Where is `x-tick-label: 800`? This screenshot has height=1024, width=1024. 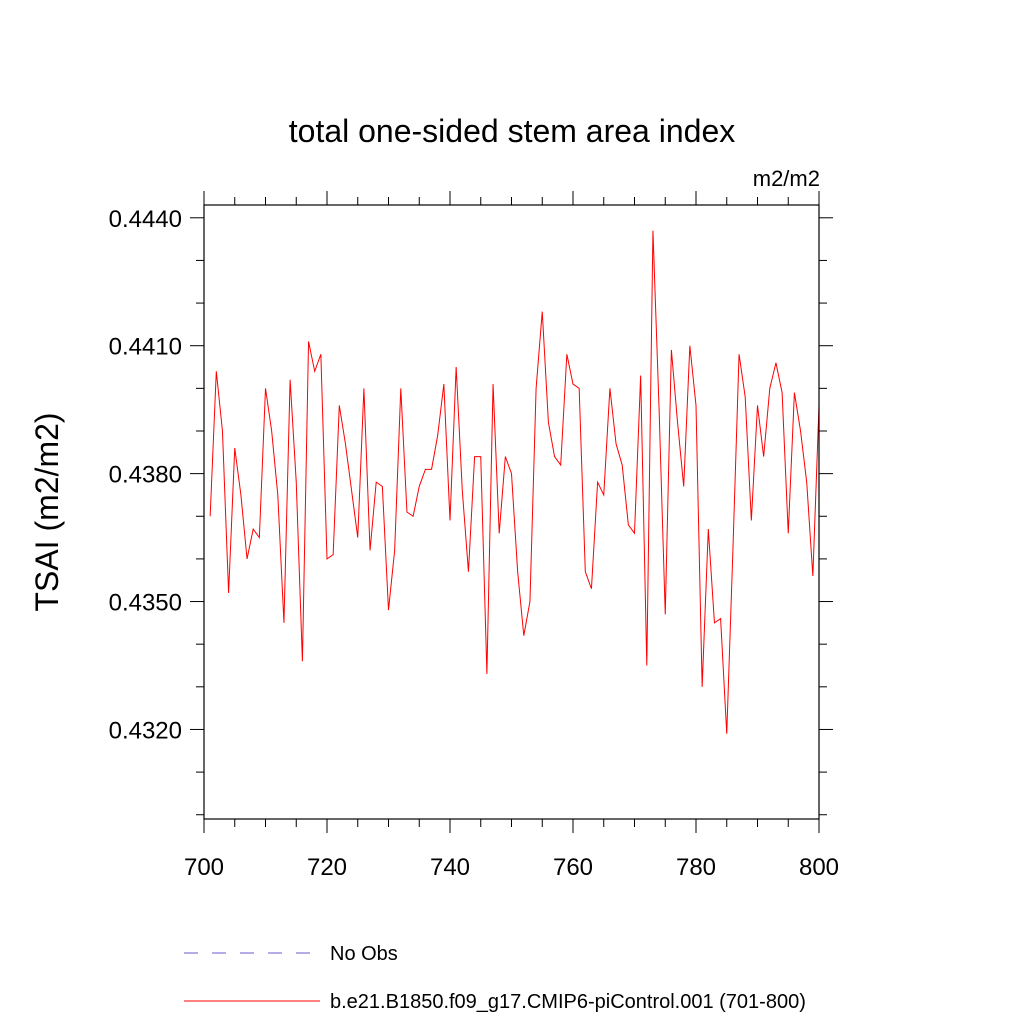 x-tick-label: 800 is located at coordinates (819, 867).